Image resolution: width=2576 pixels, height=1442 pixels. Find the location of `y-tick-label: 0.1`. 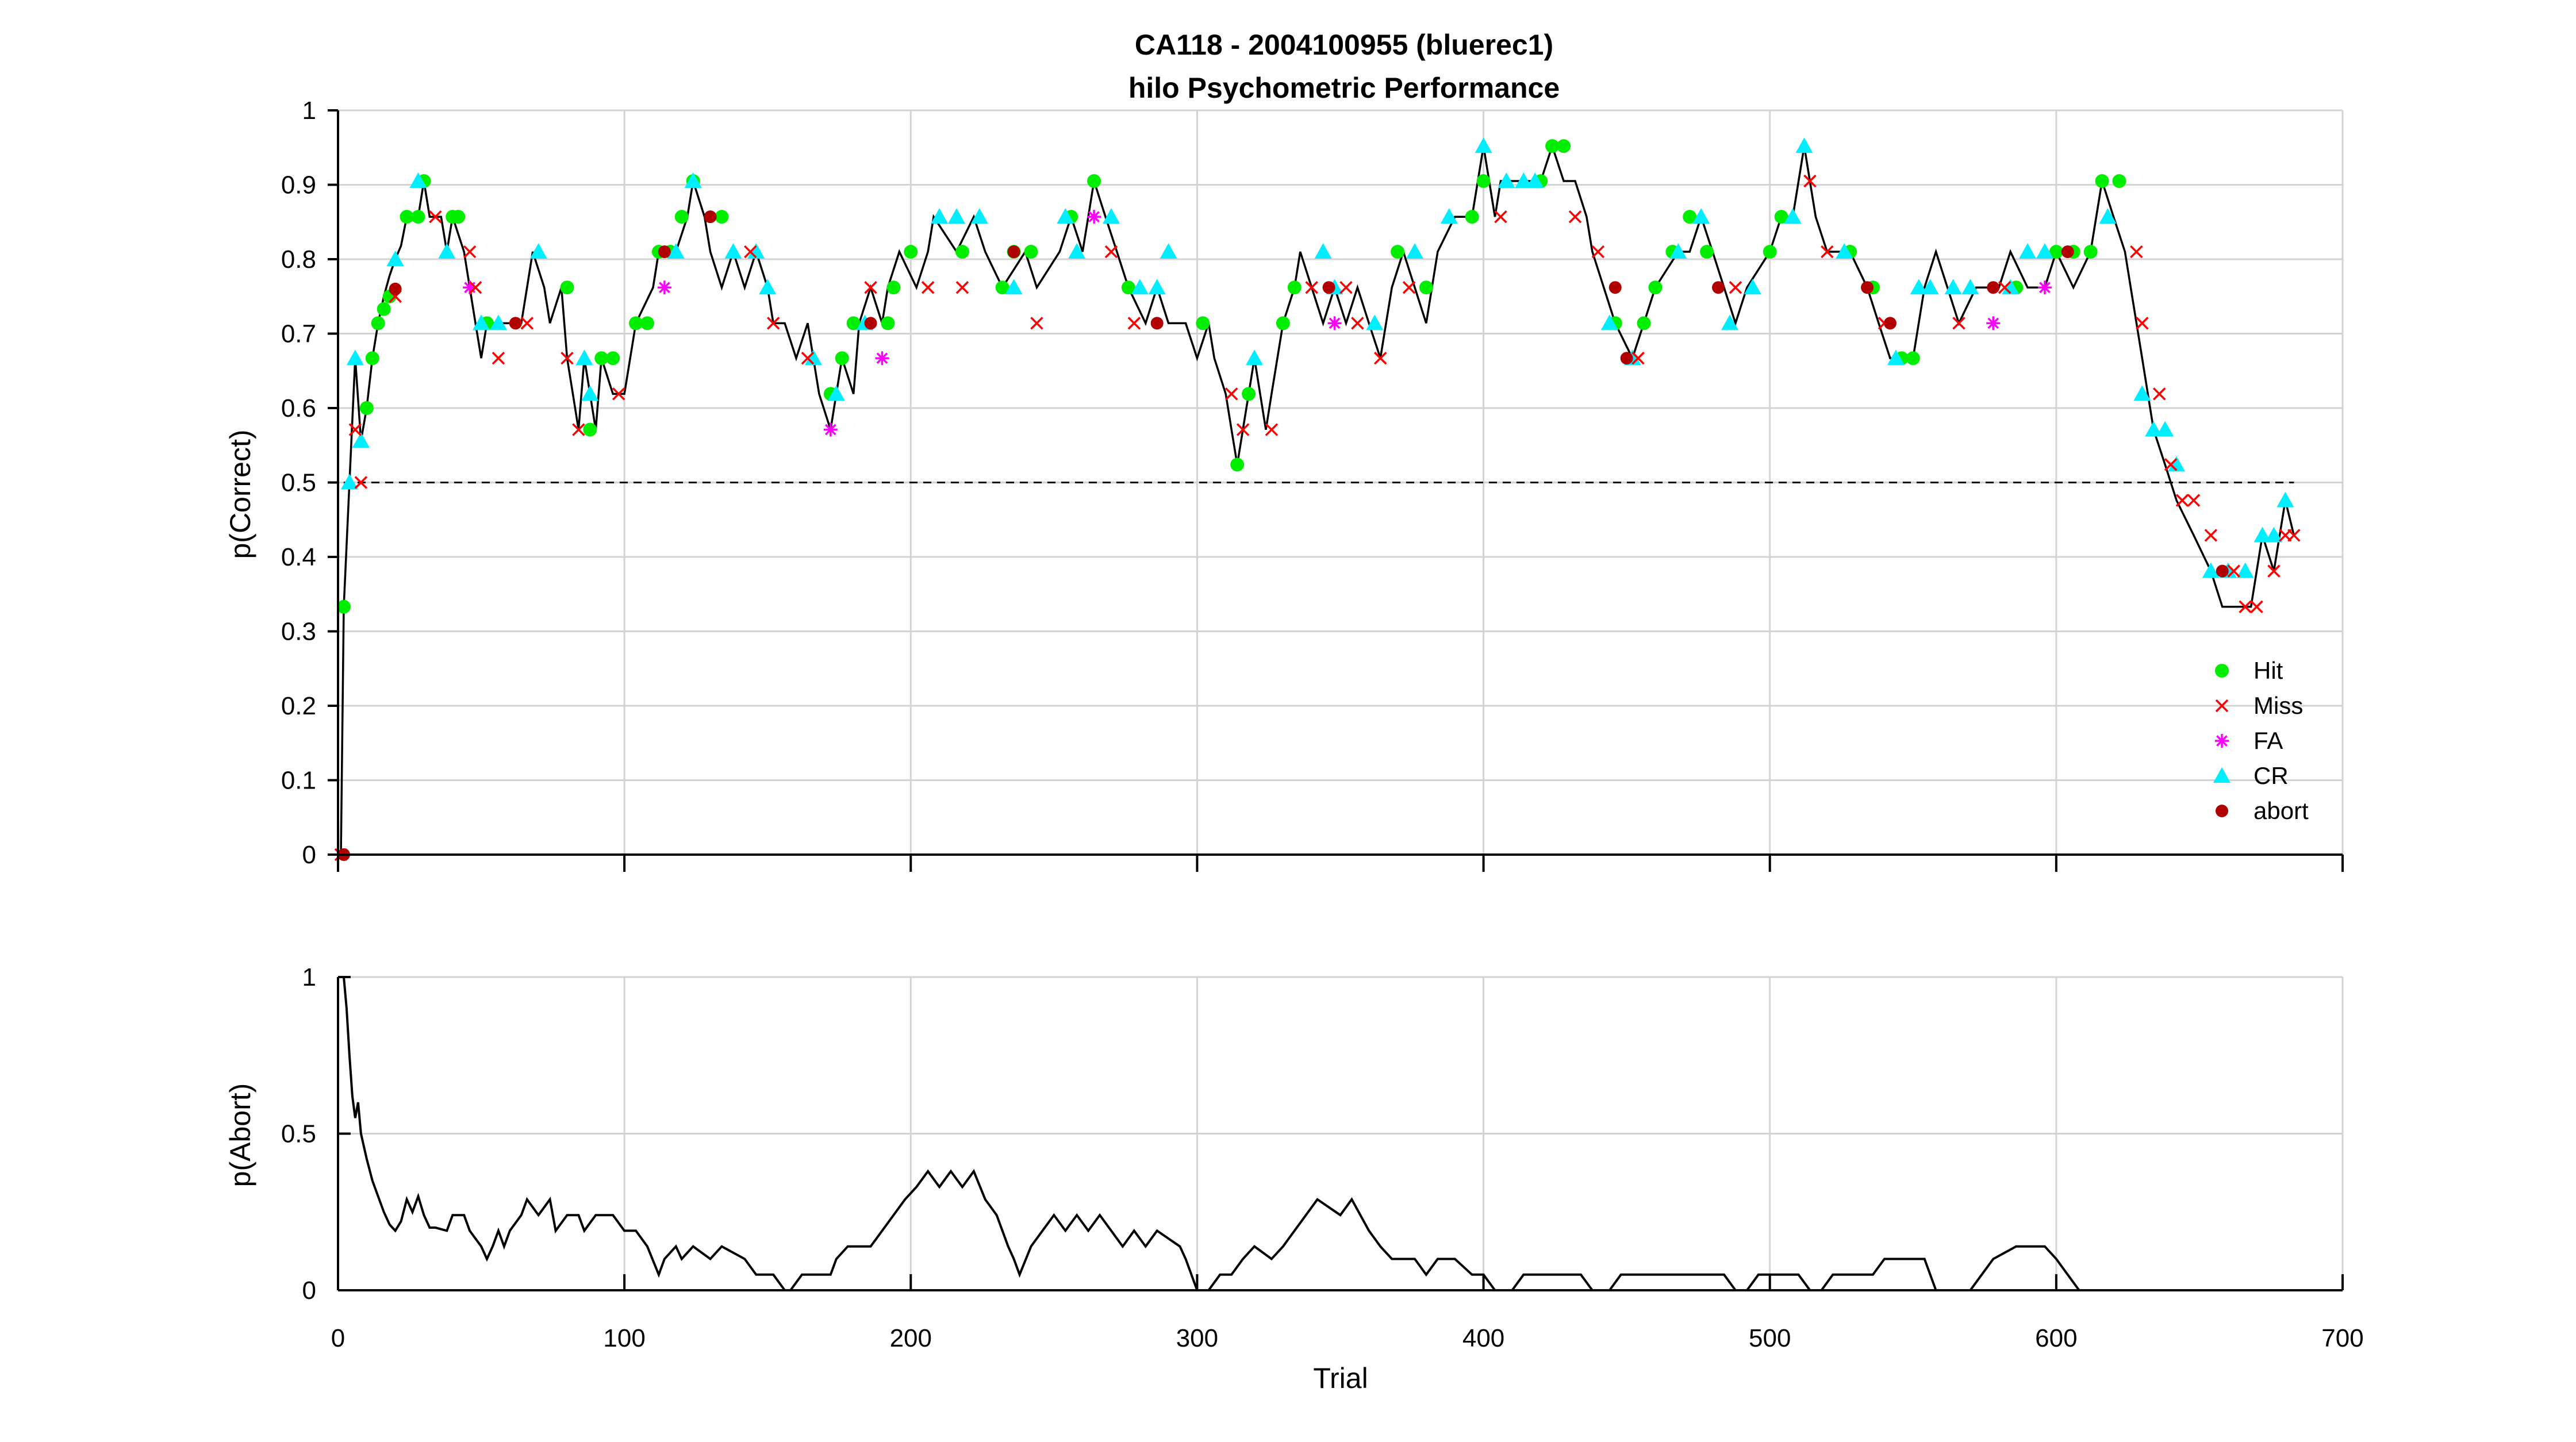

y-tick-label: 0.1 is located at coordinates (298, 781).